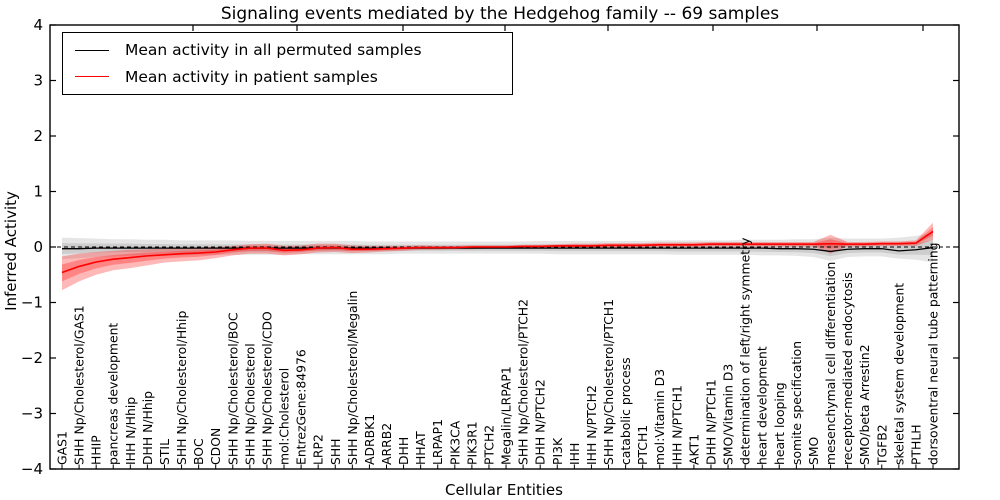 The width and height of the screenshot is (1000, 500). Describe the element at coordinates (813, 450) in the screenshot. I see `x-tick-label: SMO` at that location.